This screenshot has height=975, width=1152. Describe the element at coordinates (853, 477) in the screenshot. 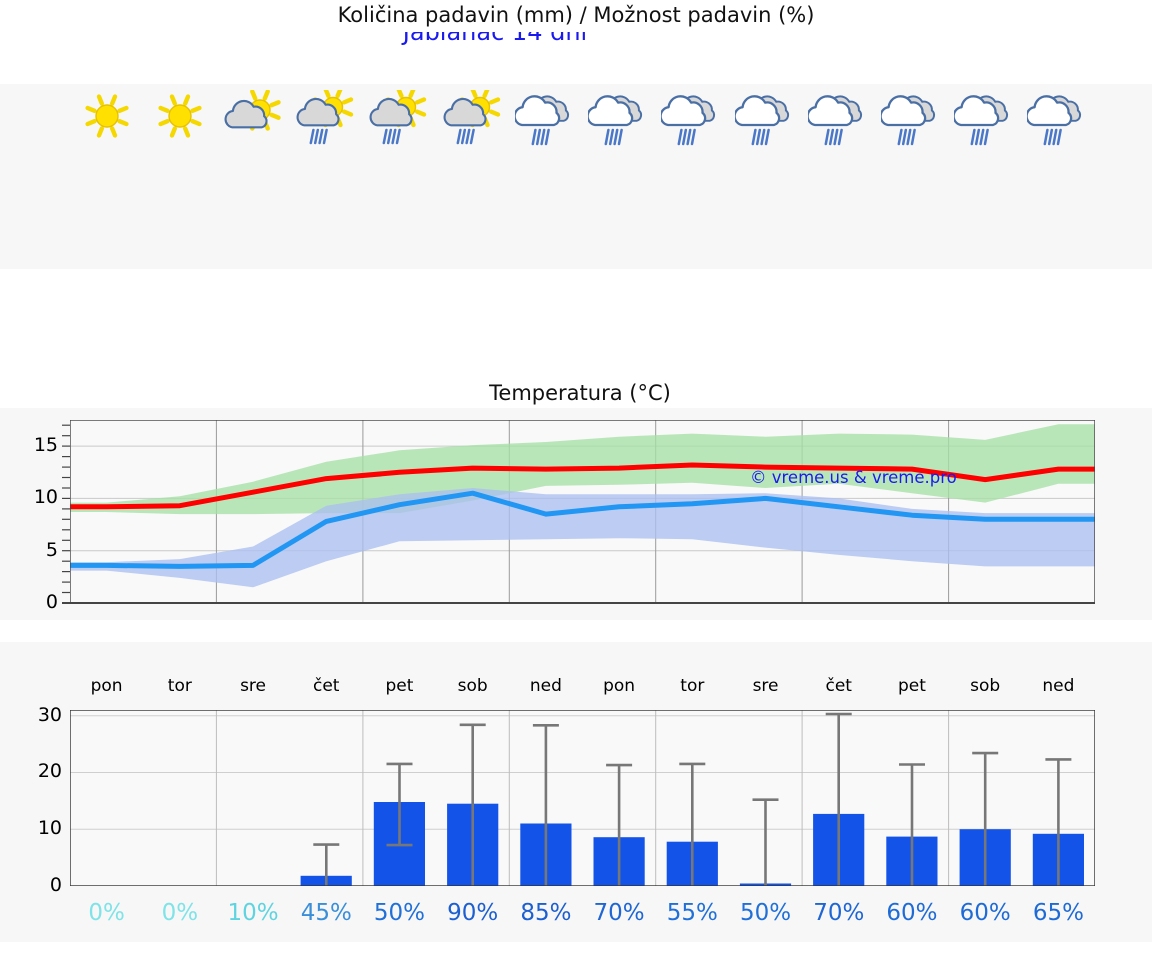

I see `copyright-watermark: © vreme.us & vreme.pro` at that location.